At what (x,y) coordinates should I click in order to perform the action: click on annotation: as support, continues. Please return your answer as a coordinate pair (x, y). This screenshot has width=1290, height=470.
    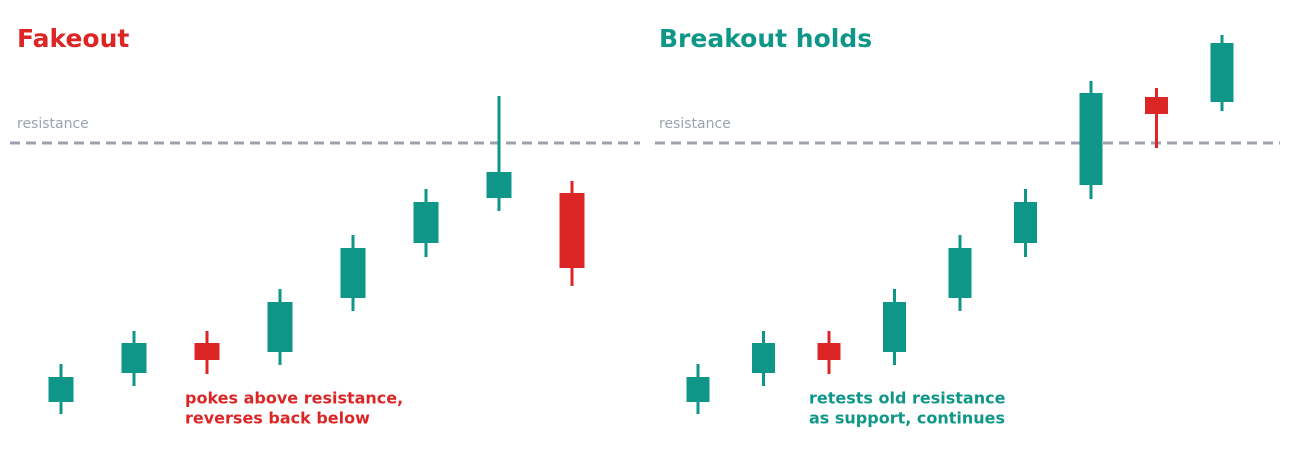
    Looking at the image, I should click on (907, 418).